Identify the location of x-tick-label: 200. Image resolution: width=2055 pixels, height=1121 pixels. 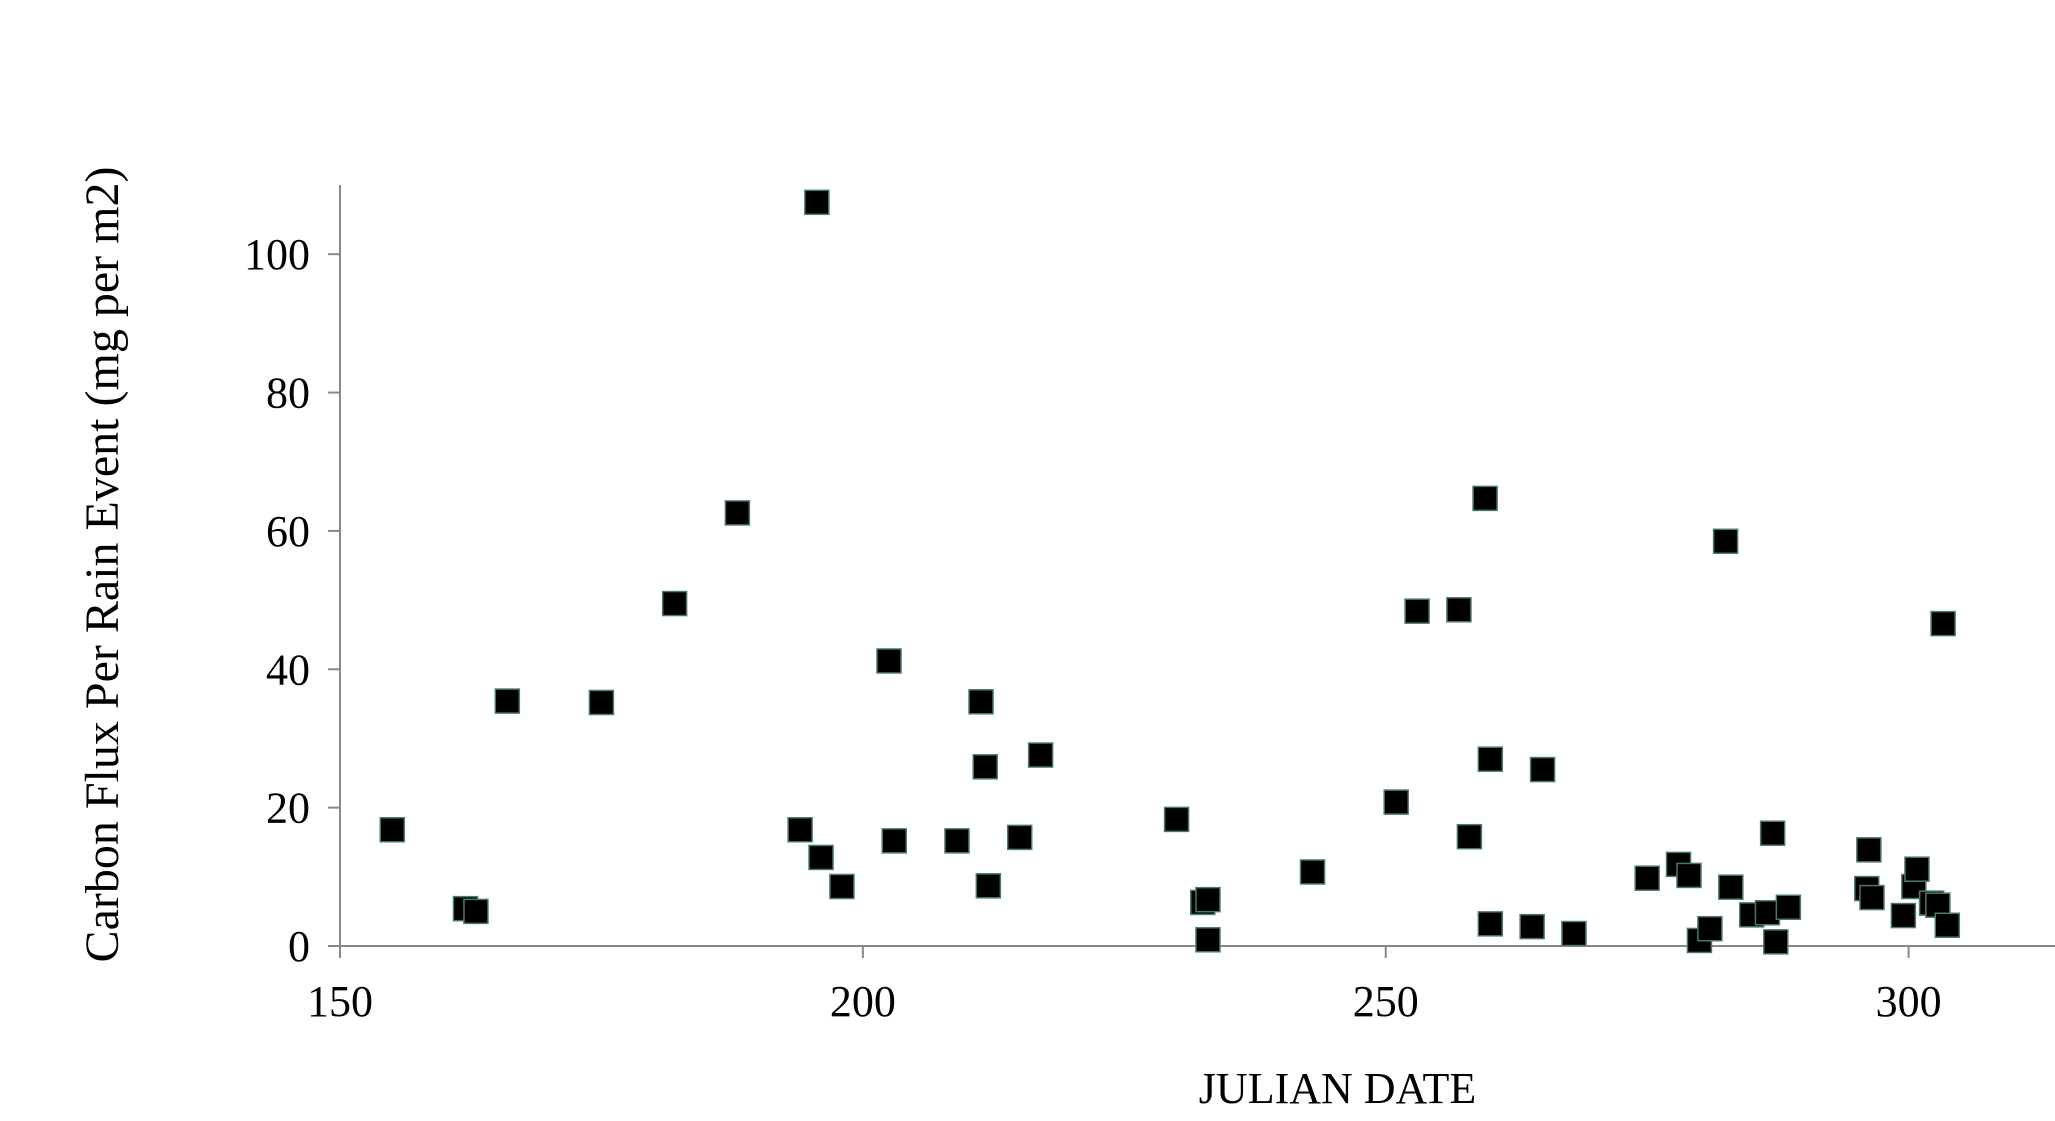
(863, 1001).